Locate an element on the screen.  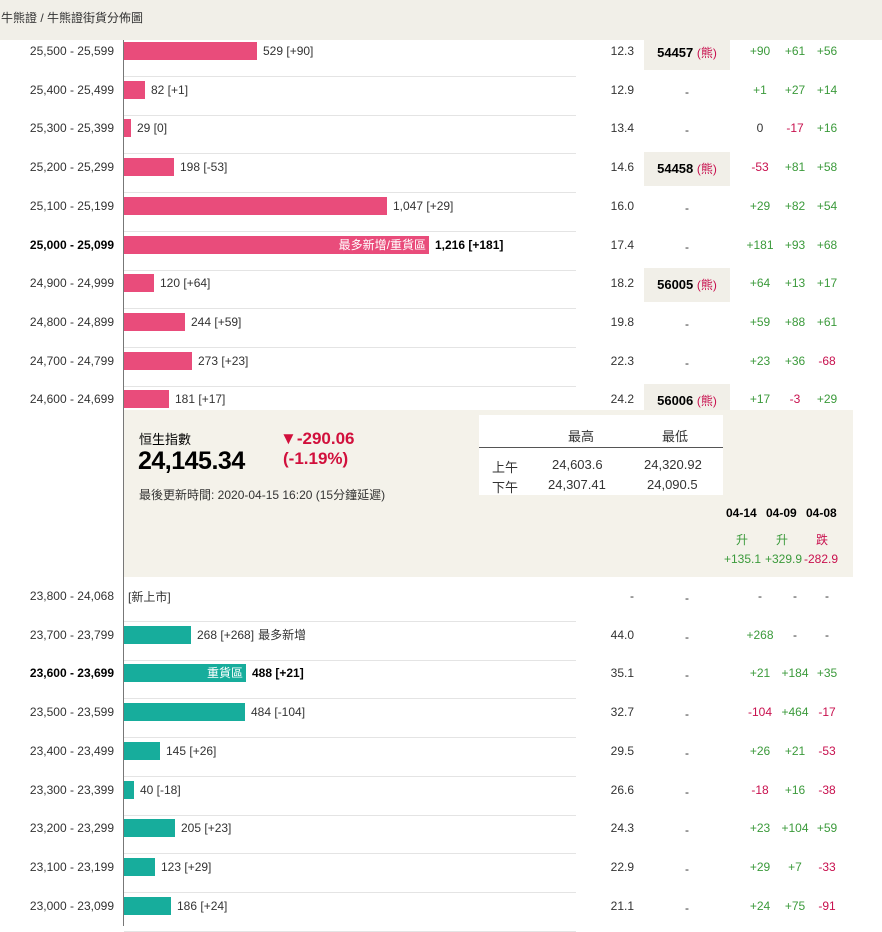
cbbc-code: 54458 (熊) is located at coordinates (687, 169).